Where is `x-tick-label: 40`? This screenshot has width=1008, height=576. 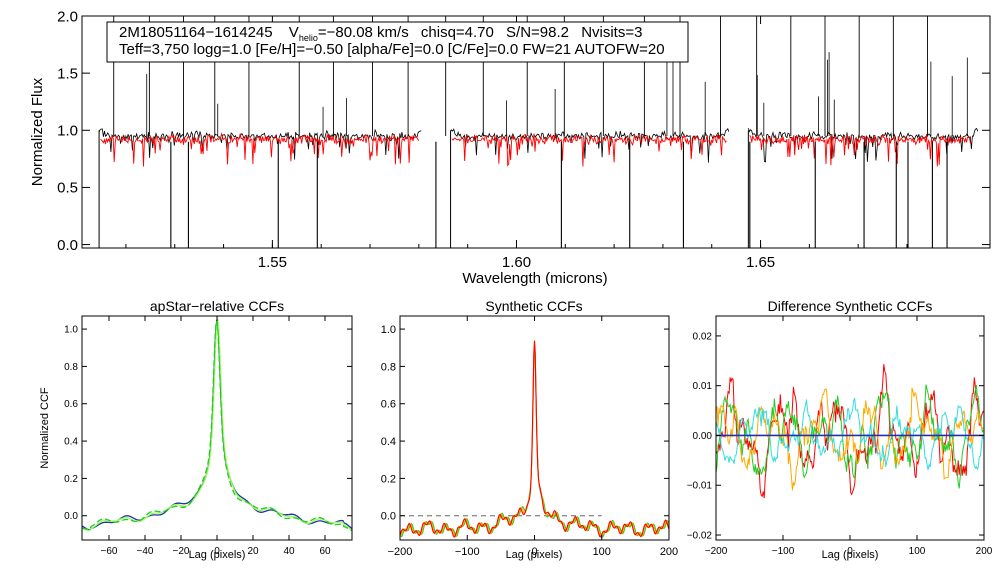
x-tick-label: 40 is located at coordinates (289, 551).